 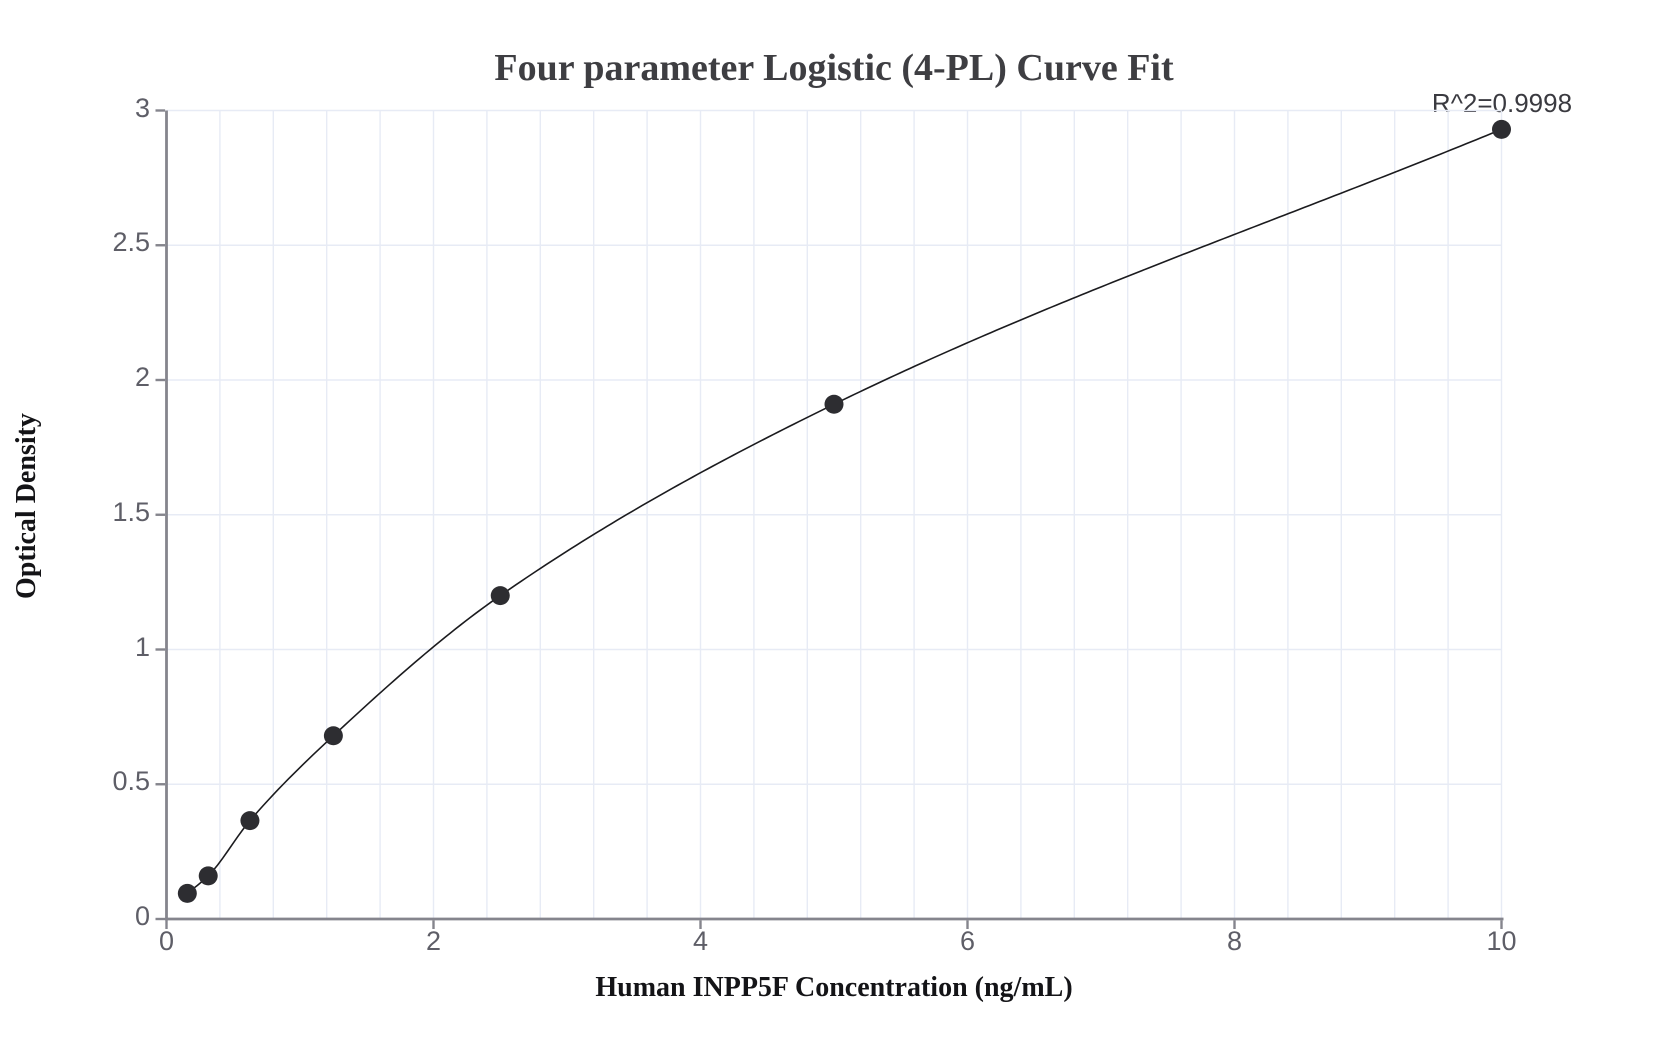 What do you see at coordinates (142, 107) in the screenshot?
I see `y-tick-label: 3` at bounding box center [142, 107].